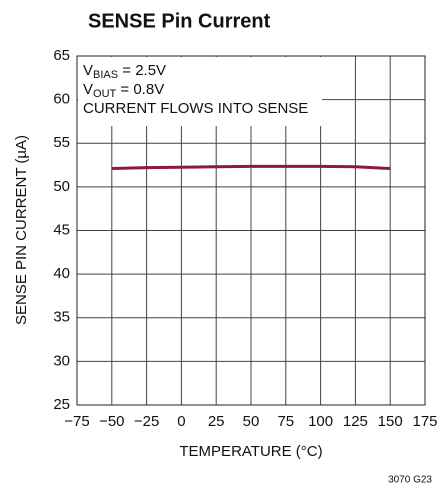 This screenshot has height=489, width=443. What do you see at coordinates (61, 404) in the screenshot?
I see `y-tick-label: 25` at bounding box center [61, 404].